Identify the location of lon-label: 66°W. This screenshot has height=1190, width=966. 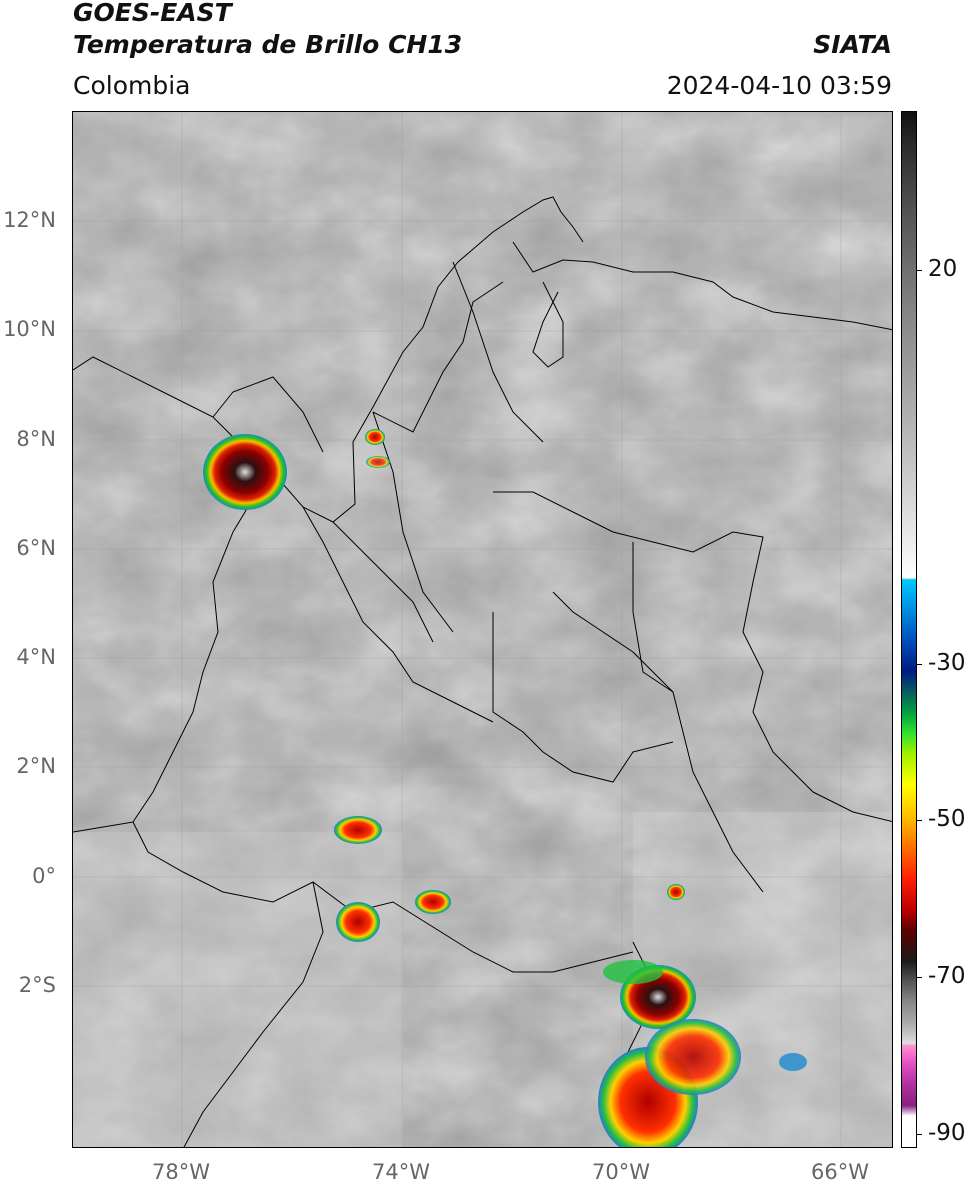
(840, 1172).